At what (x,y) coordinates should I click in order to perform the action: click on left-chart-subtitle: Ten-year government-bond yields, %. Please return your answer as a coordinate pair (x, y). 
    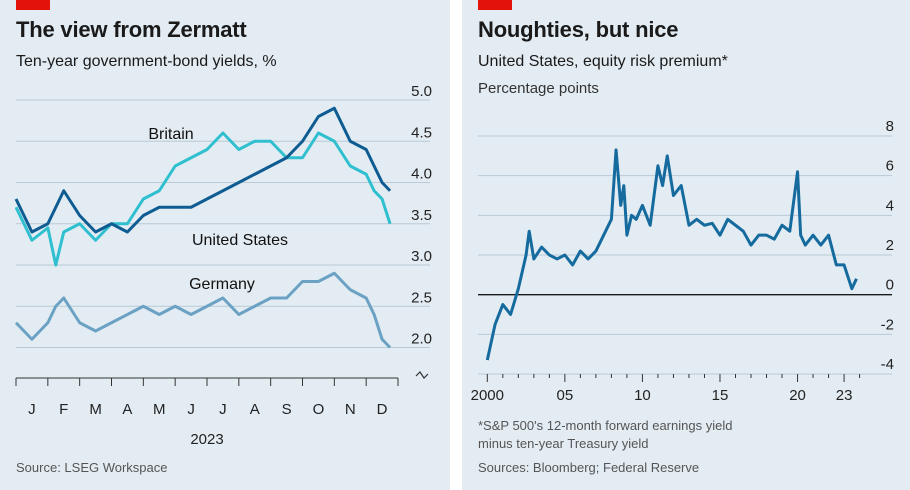
    Looking at the image, I should click on (146, 61).